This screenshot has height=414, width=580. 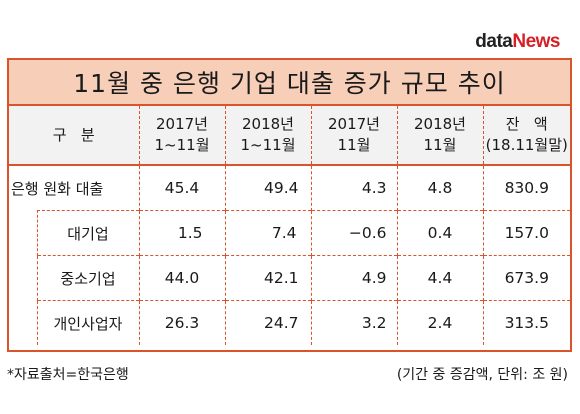 I want to click on cell-value: 4.3, so click(x=353, y=188).